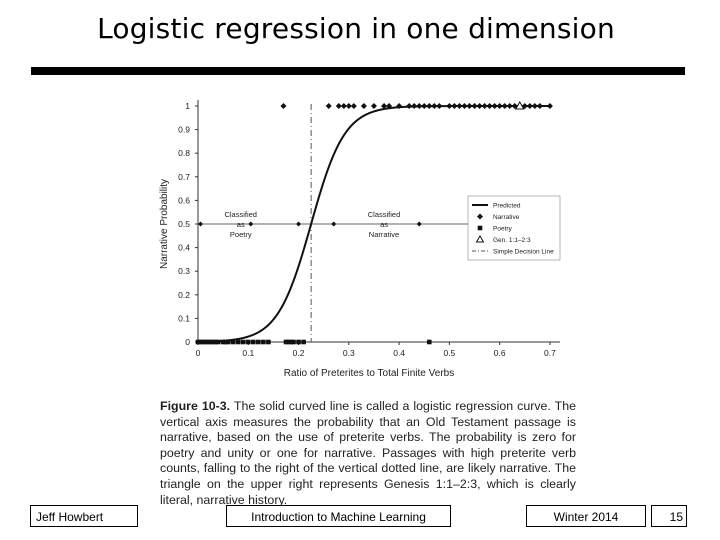  What do you see at coordinates (449, 353) in the screenshot?
I see `x-tick-label: 0.5` at bounding box center [449, 353].